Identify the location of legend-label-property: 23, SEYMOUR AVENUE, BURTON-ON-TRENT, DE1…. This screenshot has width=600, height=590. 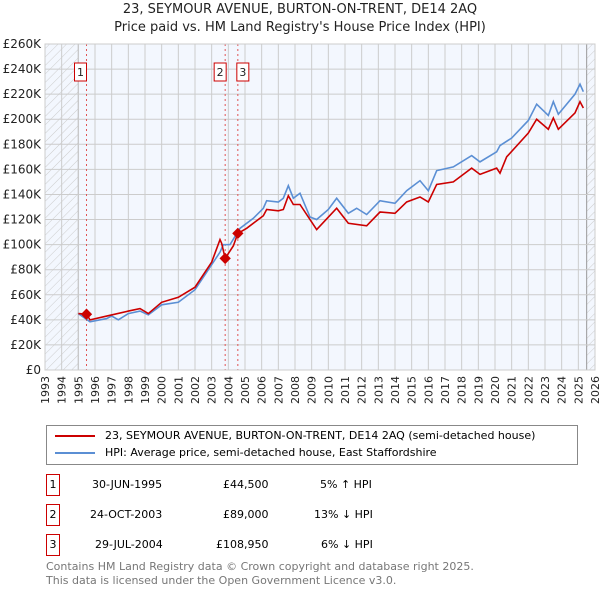
(320, 435).